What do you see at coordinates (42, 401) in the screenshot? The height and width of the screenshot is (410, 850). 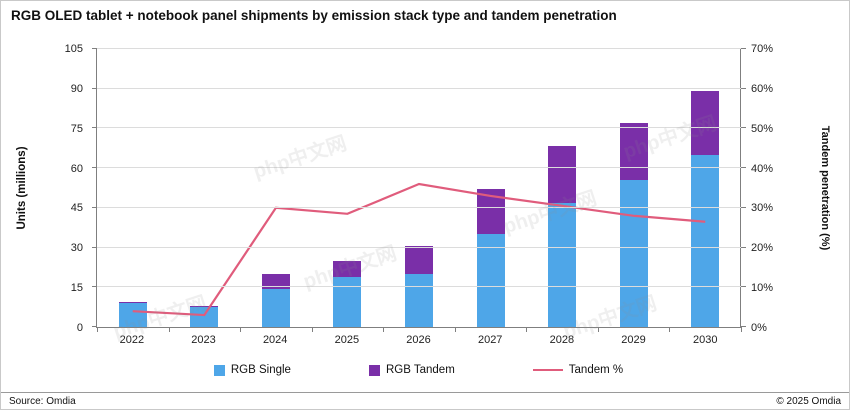 I see `source-note: Source: Omdia` at bounding box center [42, 401].